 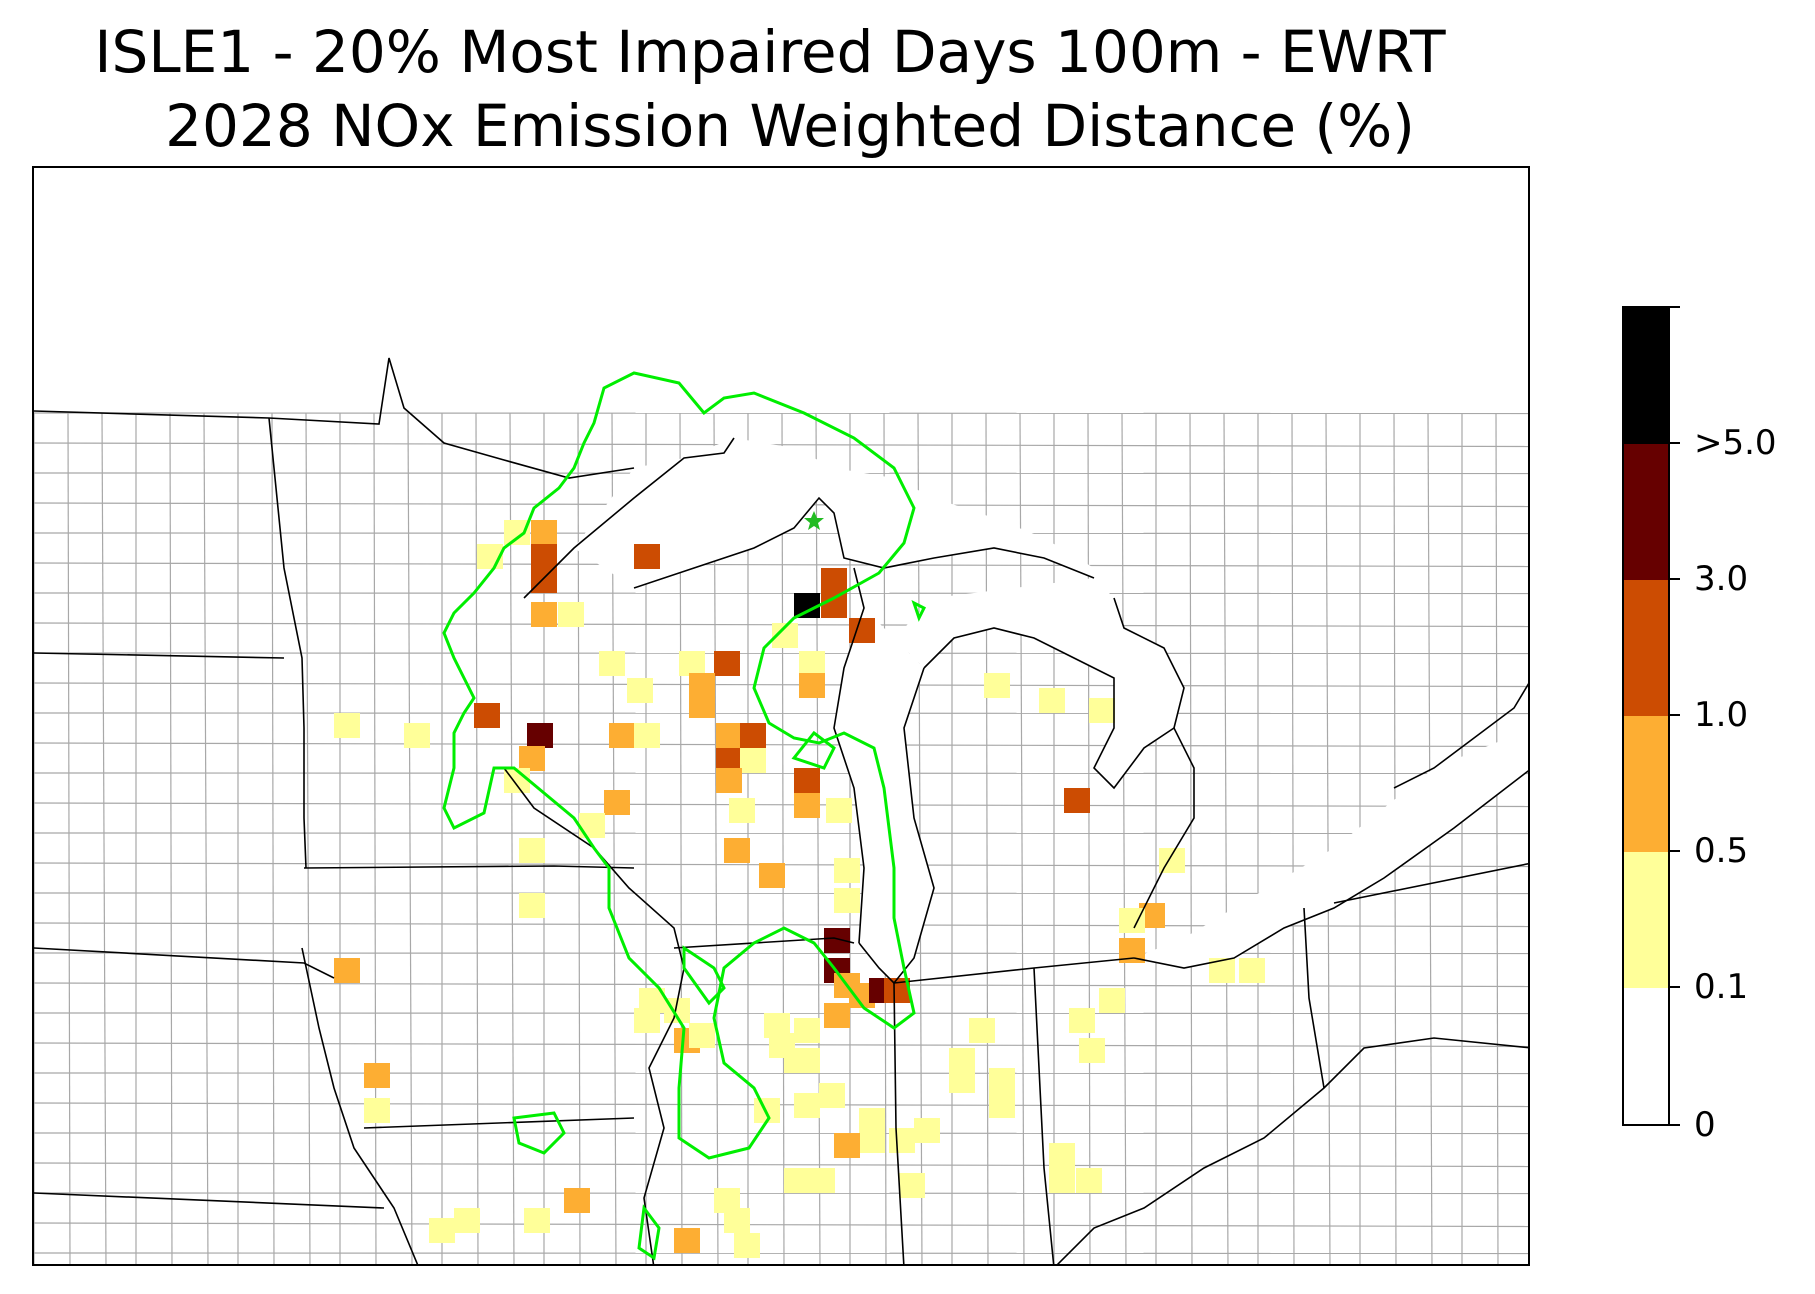 I want to click on colorbar-label: 1.0, so click(x=1721, y=715).